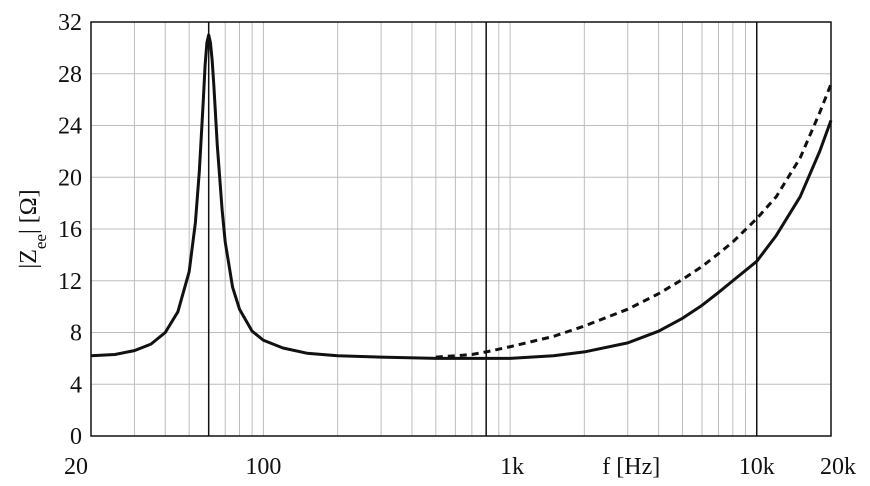 The height and width of the screenshot is (486, 870). Describe the element at coordinates (70, 178) in the screenshot. I see `y-tick-label: 20` at that location.